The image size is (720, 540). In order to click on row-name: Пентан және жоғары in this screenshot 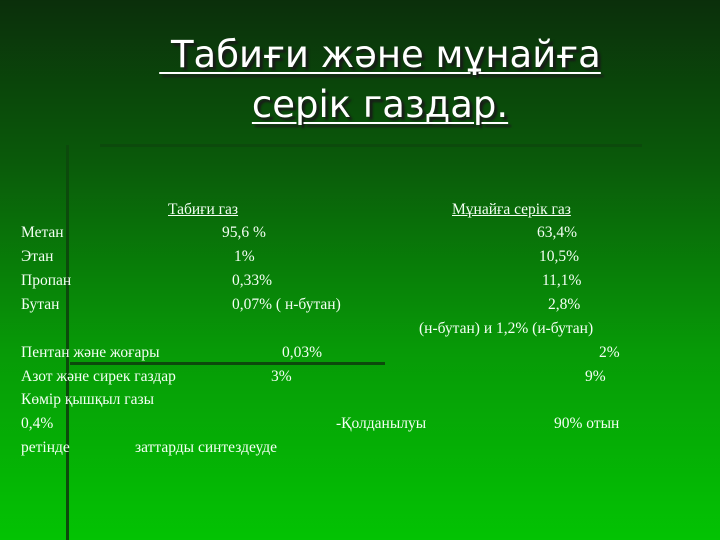, I will do `click(90, 352)`.